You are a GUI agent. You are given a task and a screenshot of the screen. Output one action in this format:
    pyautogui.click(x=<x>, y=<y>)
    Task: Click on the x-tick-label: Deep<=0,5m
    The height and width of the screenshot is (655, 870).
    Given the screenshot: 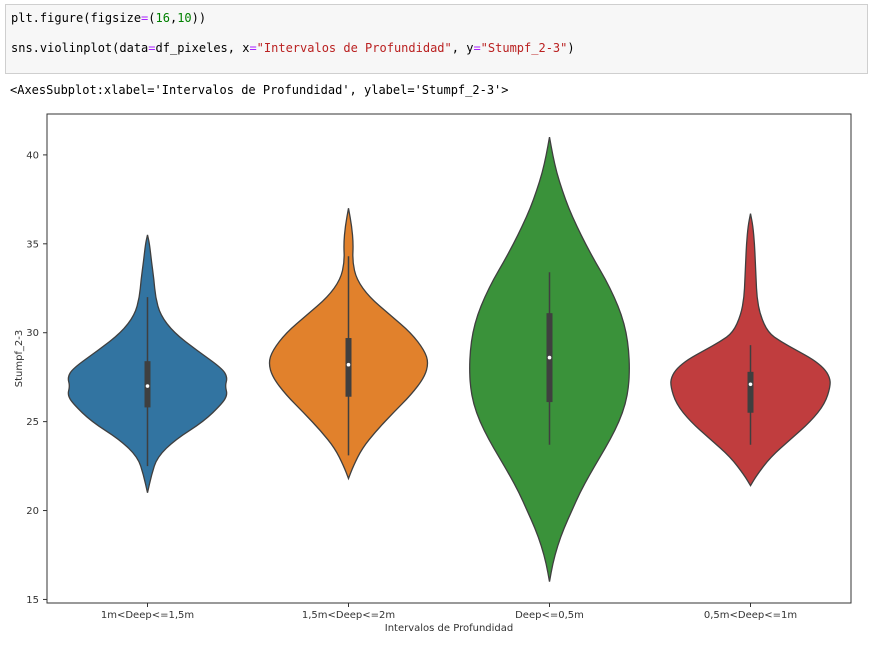 What is the action you would take?
    pyautogui.click(x=549, y=615)
    